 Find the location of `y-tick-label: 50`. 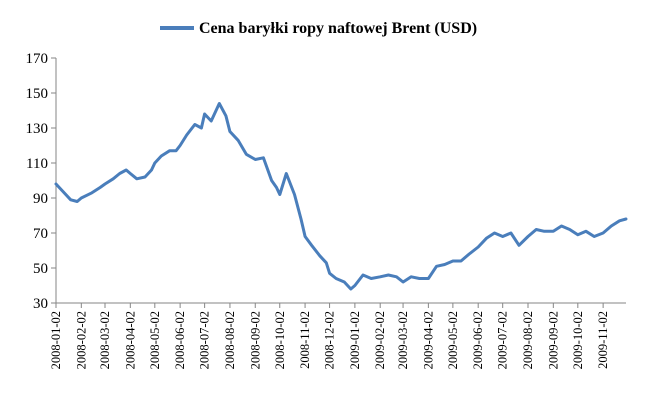

y-tick-label: 50 is located at coordinates (40, 269).